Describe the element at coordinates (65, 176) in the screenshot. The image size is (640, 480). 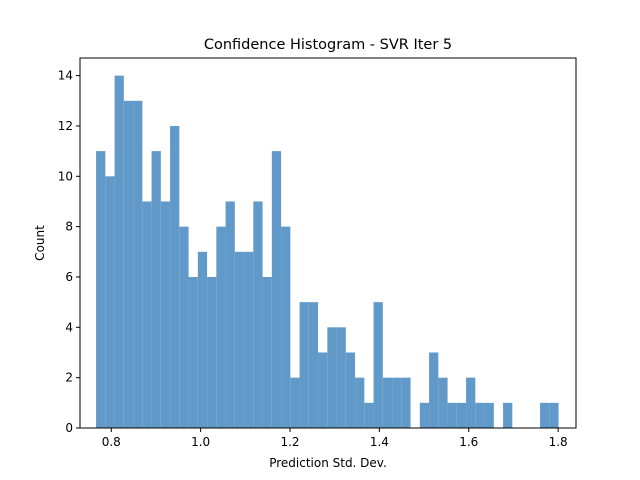
I see `y-tick-label: 10` at that location.